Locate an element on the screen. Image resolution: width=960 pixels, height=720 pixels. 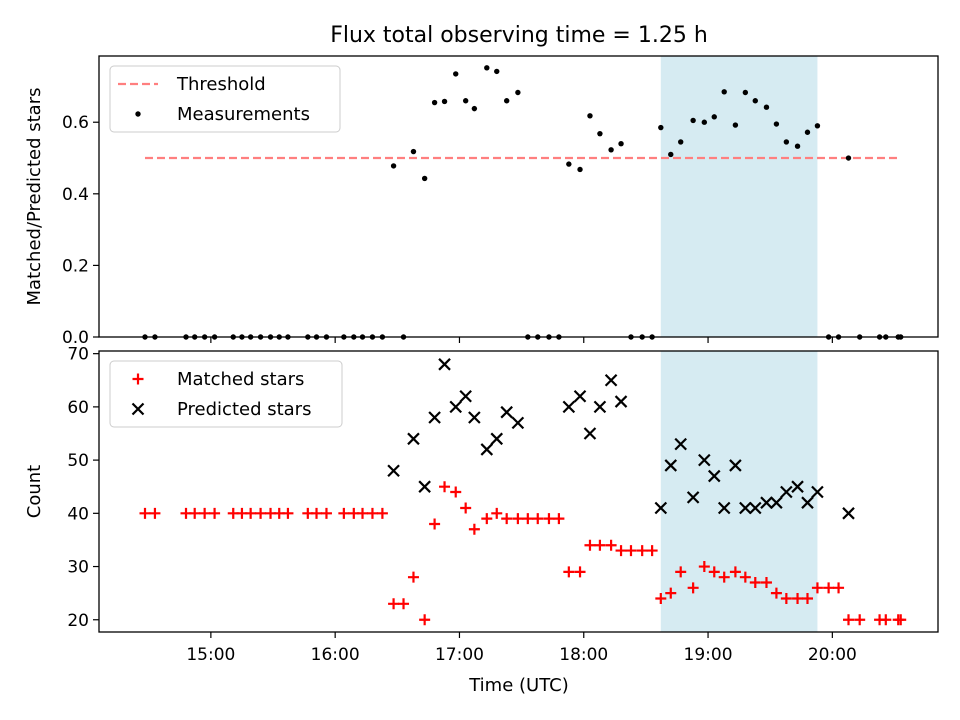
y-tick-label: 0.2 is located at coordinates (75, 266).